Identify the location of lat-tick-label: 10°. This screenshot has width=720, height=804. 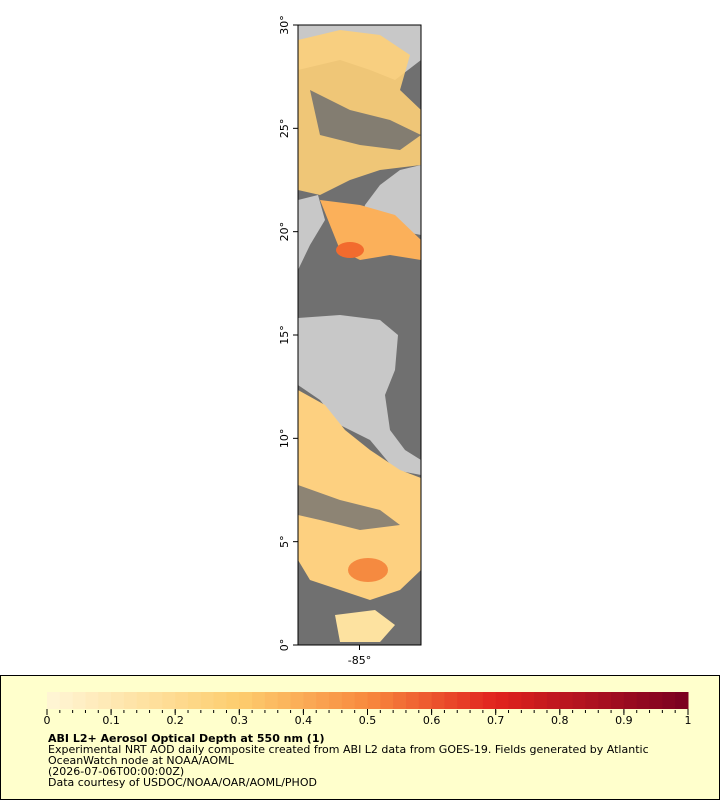
(284, 439).